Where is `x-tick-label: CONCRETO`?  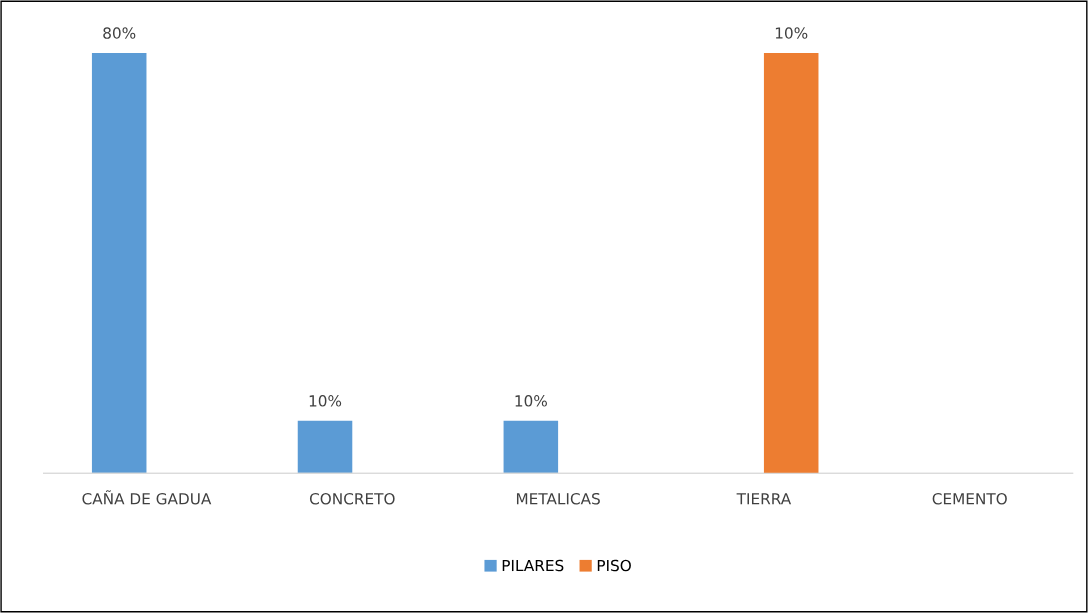
x-tick-label: CONCRETO is located at coordinates (352, 498).